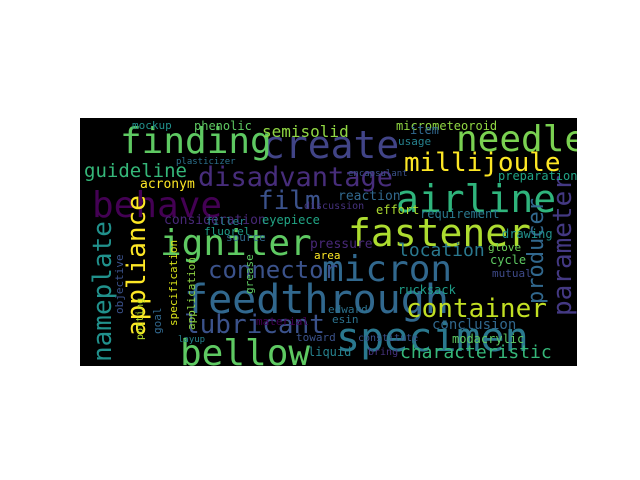 This screenshot has width=640, height=480. What do you see at coordinates (273, 270) in the screenshot?
I see `word-connector: connector` at bounding box center [273, 270].